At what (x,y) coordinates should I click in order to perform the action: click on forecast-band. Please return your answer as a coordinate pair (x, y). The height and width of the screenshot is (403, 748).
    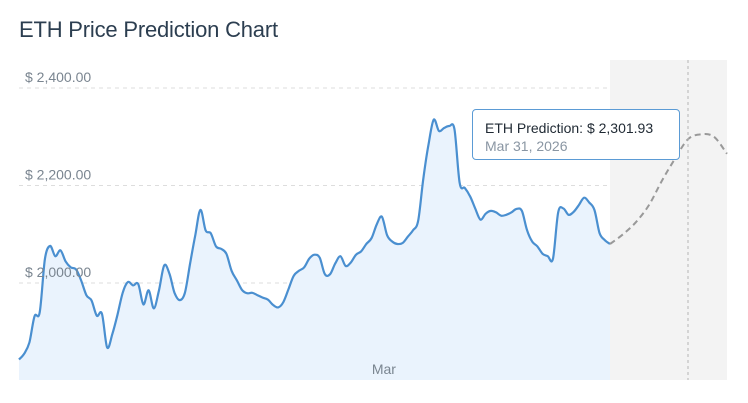
    Looking at the image, I should click on (668, 220).